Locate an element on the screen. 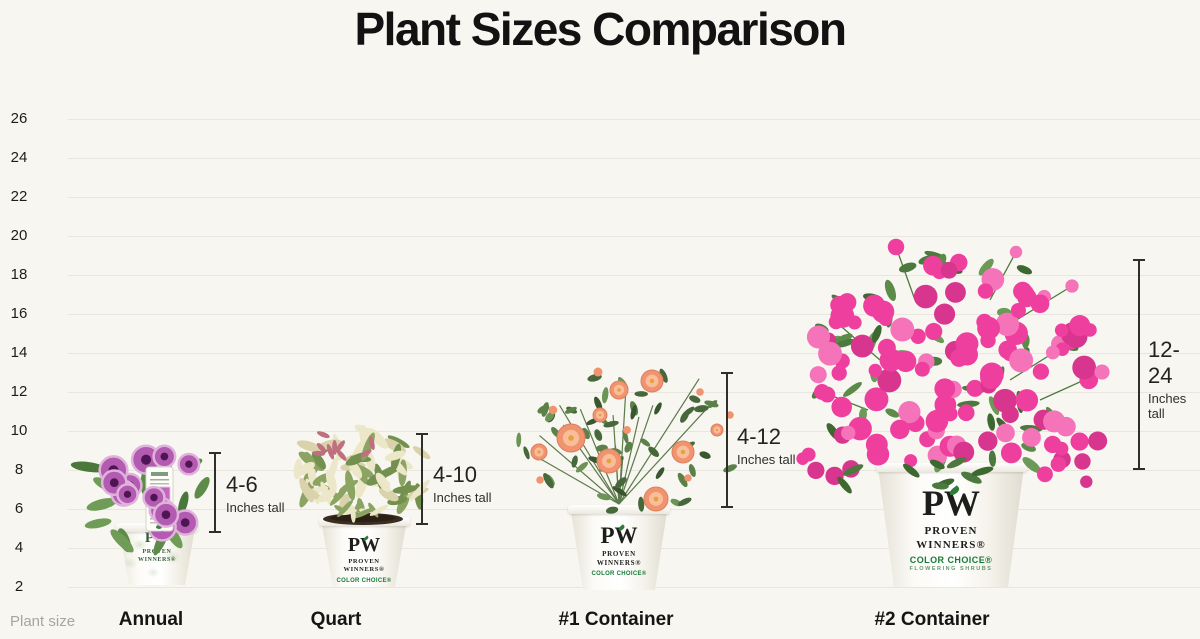  y-tick-label: 16 is located at coordinates (19, 313).